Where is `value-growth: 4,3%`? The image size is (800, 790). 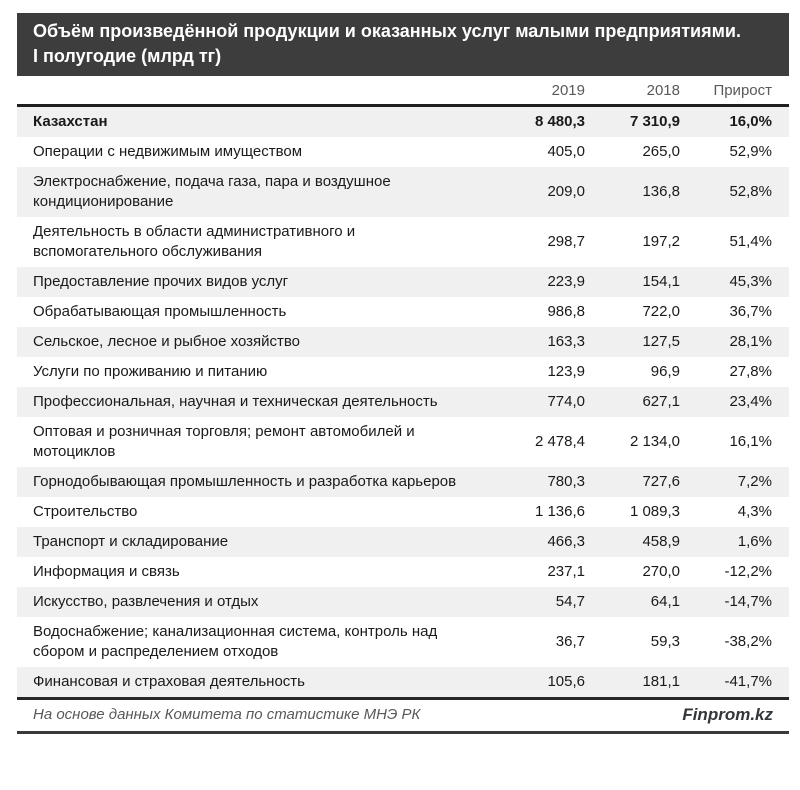
value-growth: 4,3% is located at coordinates (754, 511).